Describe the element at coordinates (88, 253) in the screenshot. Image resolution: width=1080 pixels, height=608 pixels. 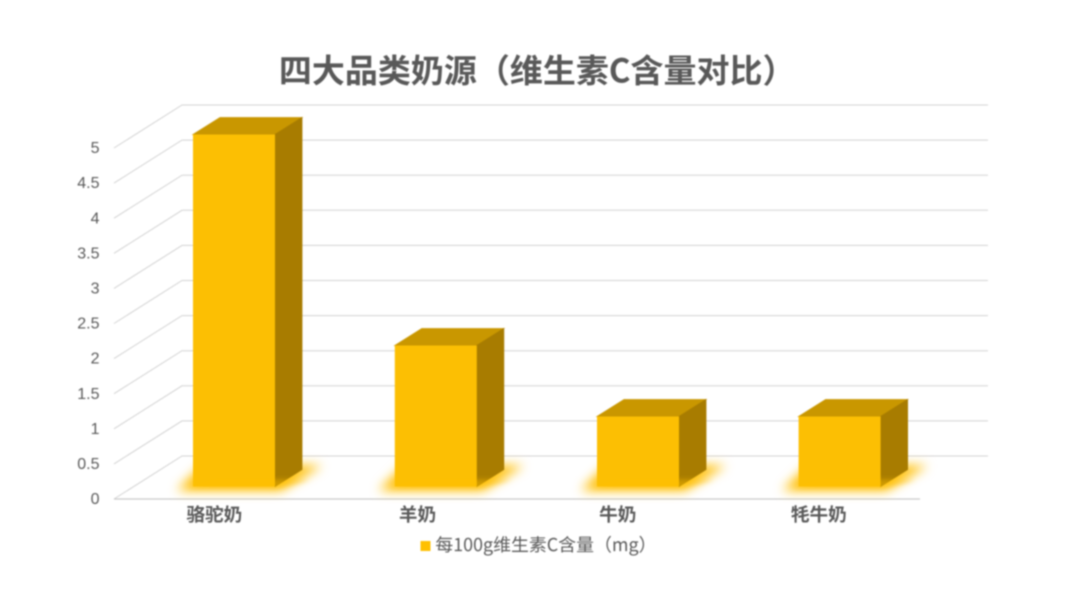
I see `svg-text: 3.5` at that location.